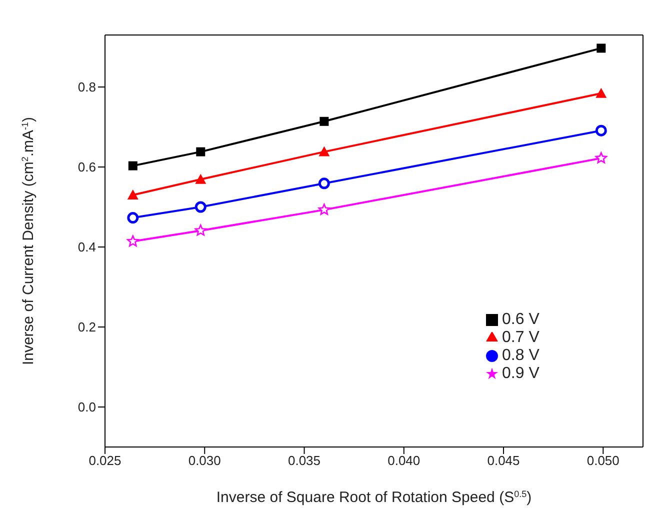 This screenshot has height=529, width=645. What do you see at coordinates (304, 460) in the screenshot?
I see `x-tick-label: 0.035` at bounding box center [304, 460].